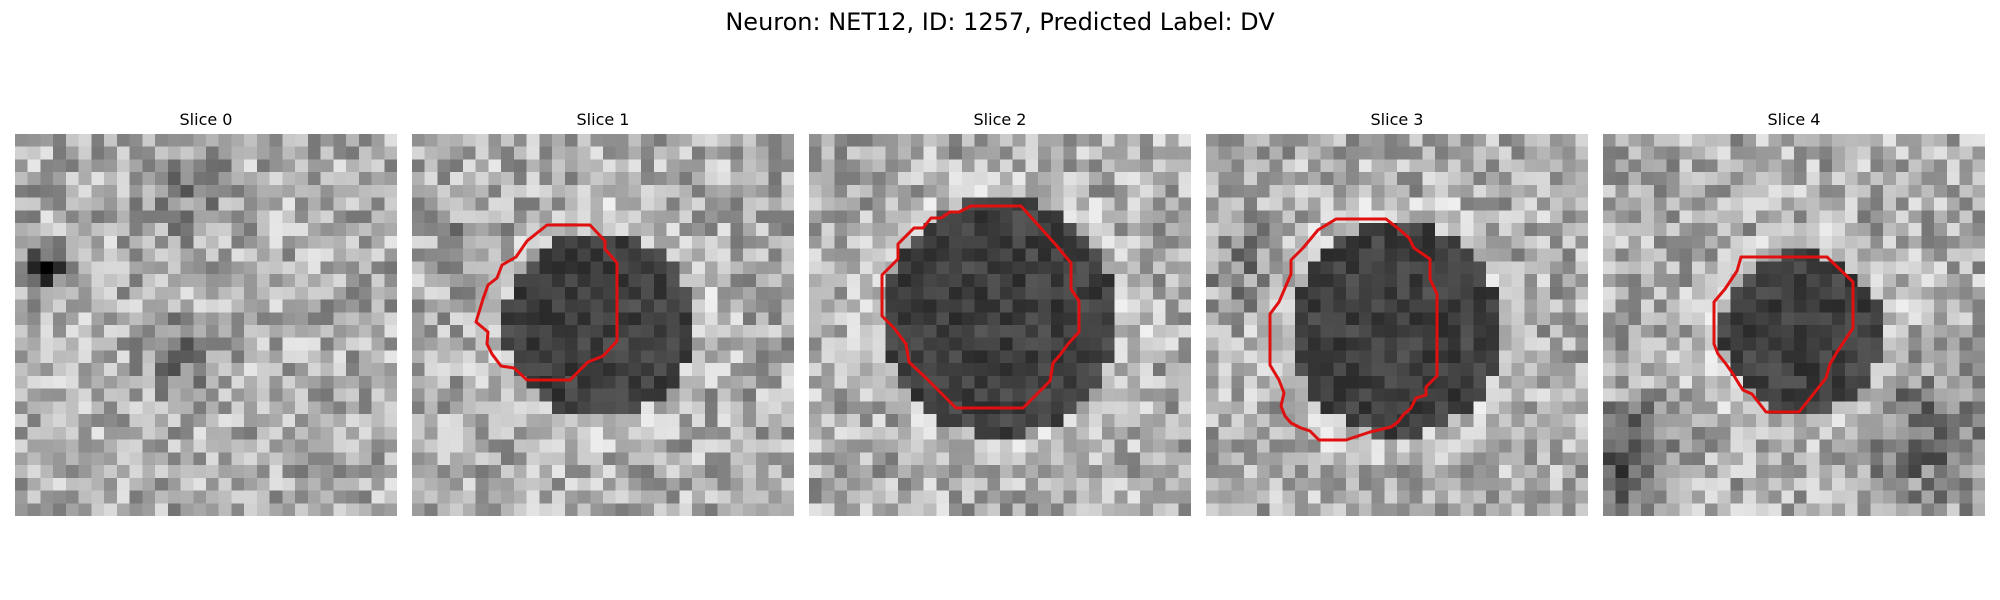 The height and width of the screenshot is (600, 2000). Describe the element at coordinates (1397, 119) in the screenshot. I see `slice-title: Slice 3` at that location.